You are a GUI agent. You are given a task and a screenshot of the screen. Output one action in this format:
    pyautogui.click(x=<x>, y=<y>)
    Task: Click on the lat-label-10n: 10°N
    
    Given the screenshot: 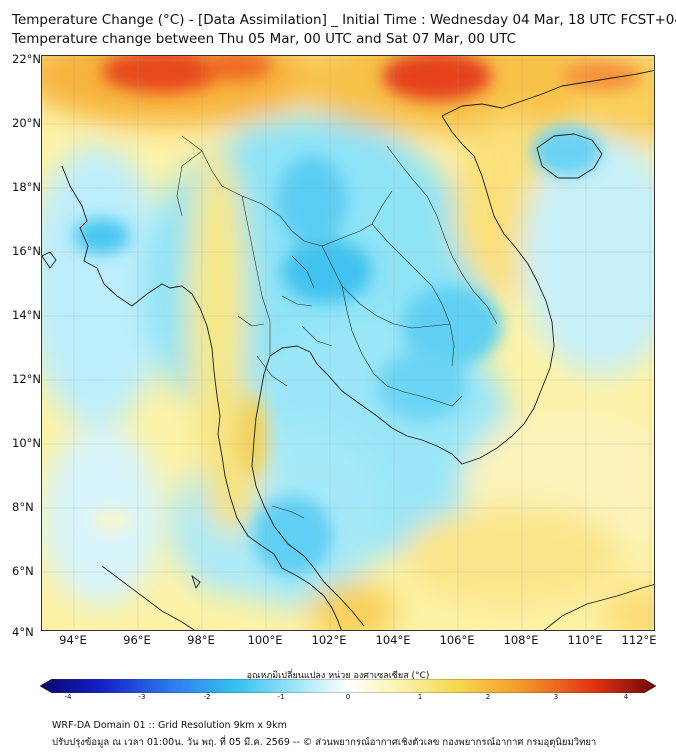 What is the action you would take?
    pyautogui.click(x=26, y=443)
    